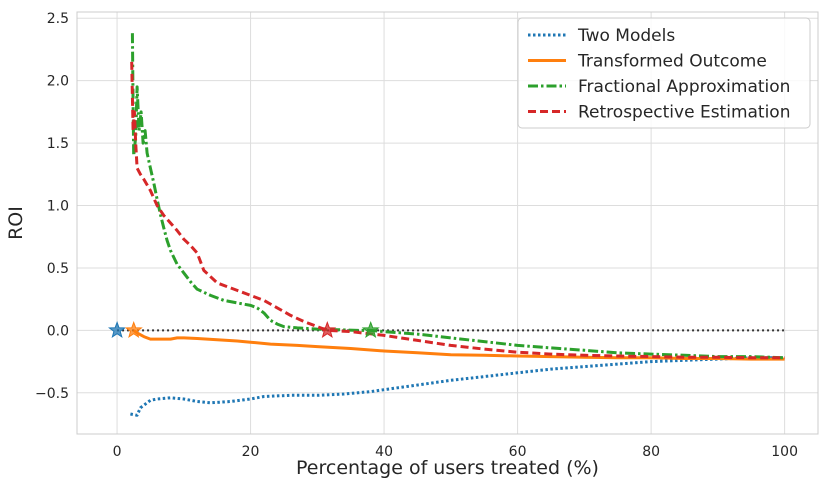  I want to click on y-tick-label: 2.5, so click(58, 19).